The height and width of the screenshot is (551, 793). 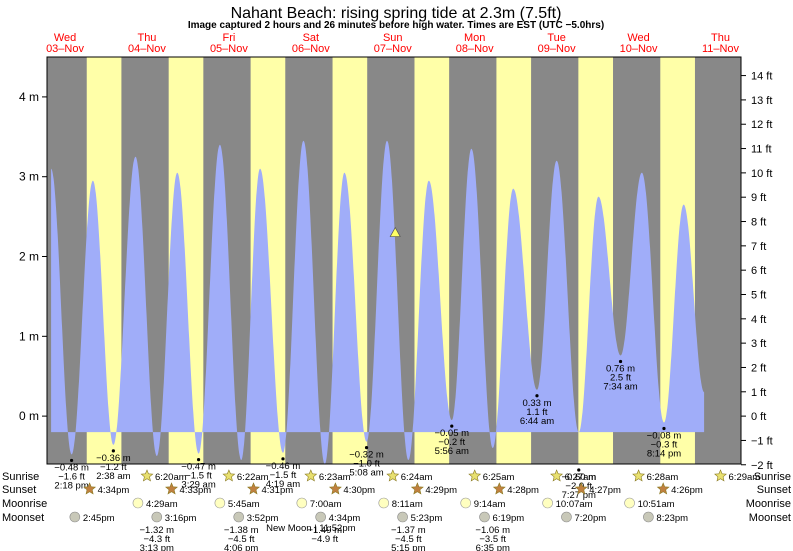 I want to click on sunrise-time: 6:20am, so click(x=171, y=477).